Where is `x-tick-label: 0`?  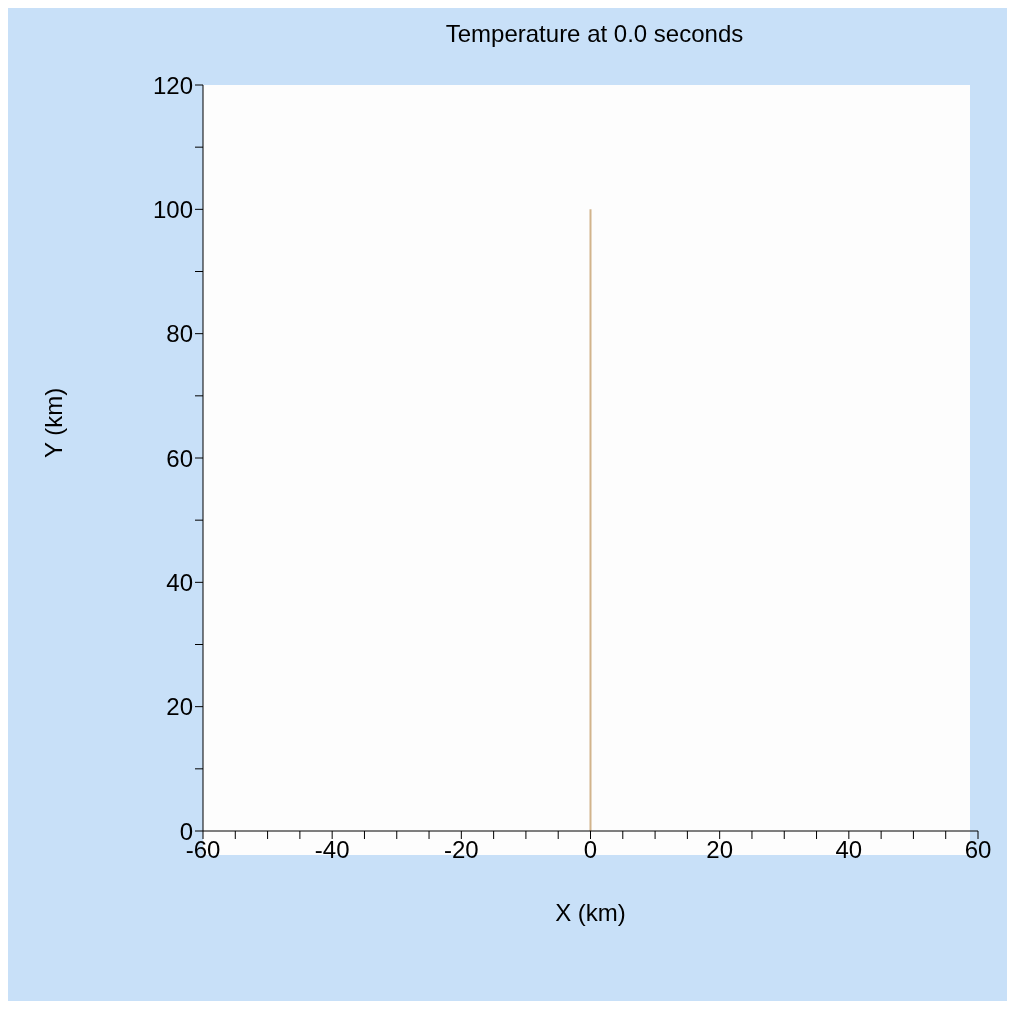 x-tick-label: 0 is located at coordinates (590, 850).